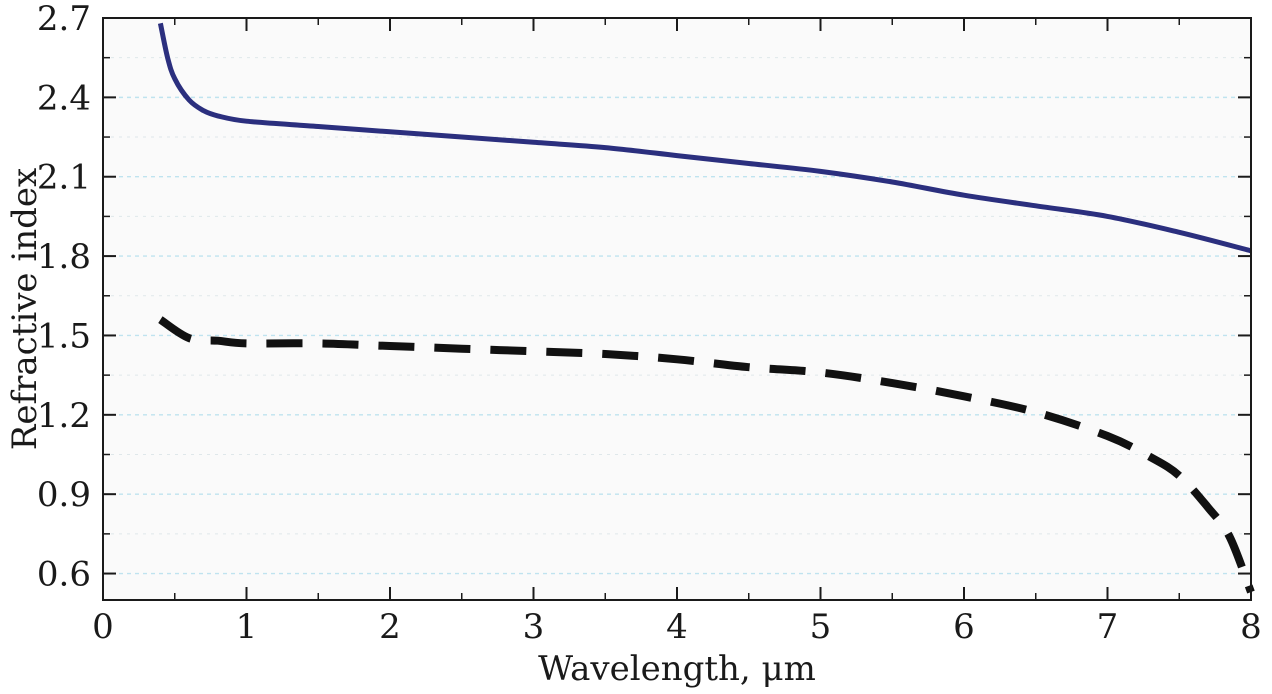 The width and height of the screenshot is (1272, 694). What do you see at coordinates (64, 416) in the screenshot?
I see `y-tick-label-2: 1.2` at bounding box center [64, 416].